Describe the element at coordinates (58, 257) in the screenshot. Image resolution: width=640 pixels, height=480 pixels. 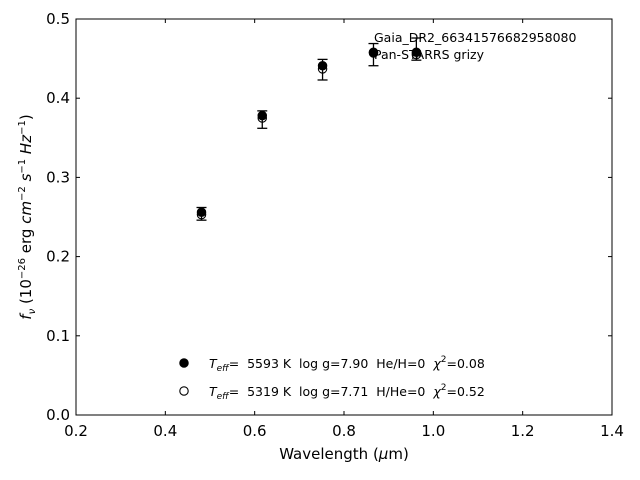
I see `y-tick-label: 0.2` at that location.